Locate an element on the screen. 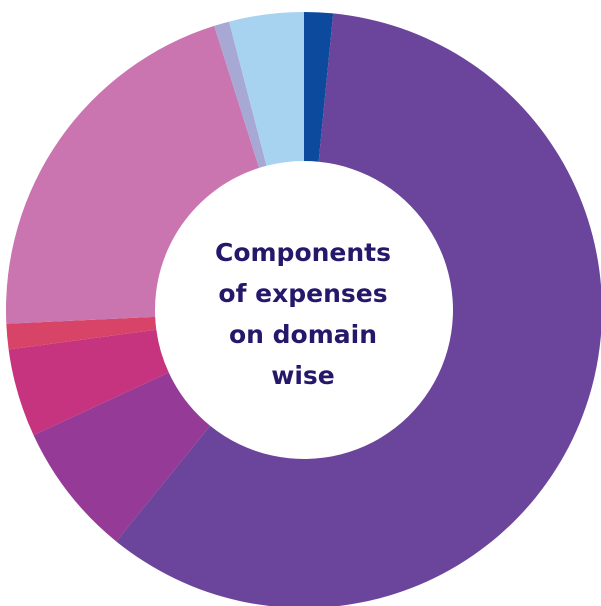 This screenshot has height=606, width=601. chart-title-line-2: of expenses is located at coordinates (303, 293).